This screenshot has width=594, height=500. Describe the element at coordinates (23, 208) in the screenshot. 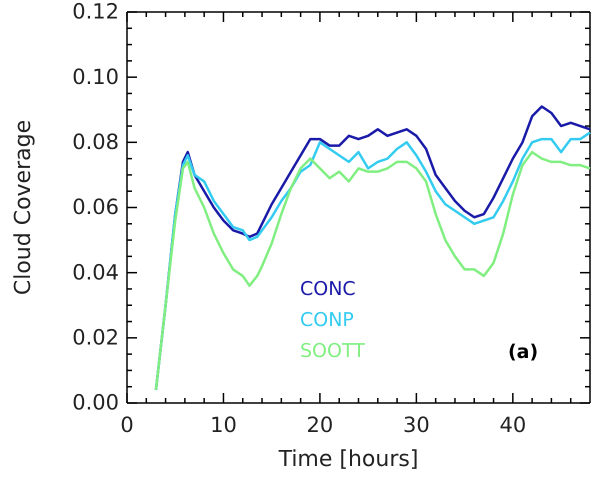

I see `y-axis-title: Cloud Coverage` at that location.